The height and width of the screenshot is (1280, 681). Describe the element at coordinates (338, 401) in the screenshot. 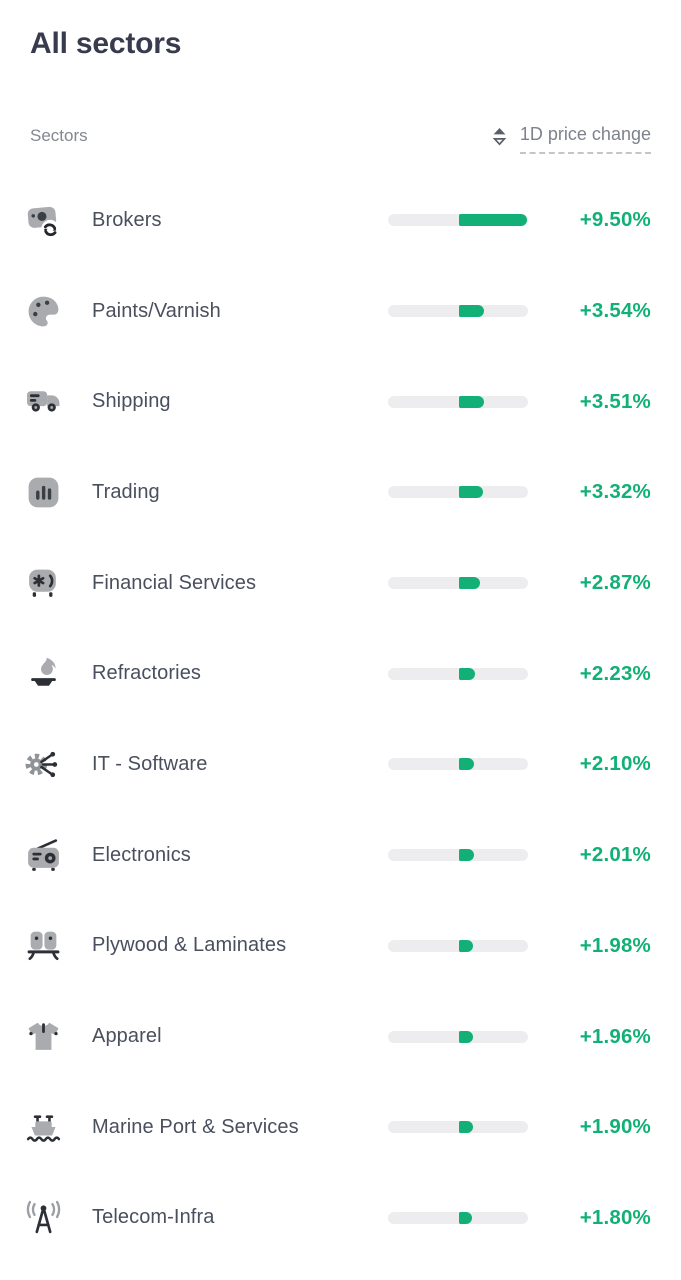

I see `sector-row: Shipping +3.51%` at that location.